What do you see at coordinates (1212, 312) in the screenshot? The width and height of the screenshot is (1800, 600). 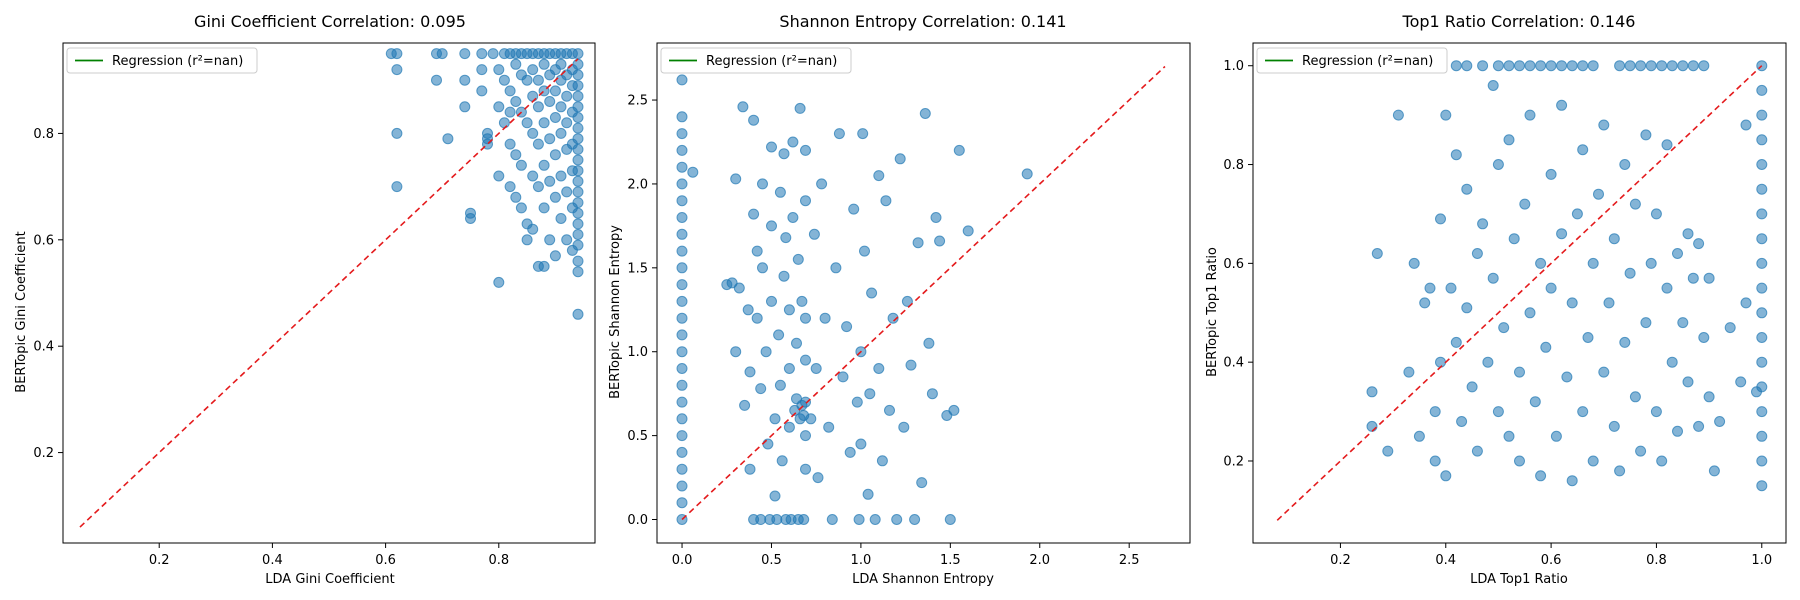 I see `y-axis-label-top1: BERTopic Top1 Ratio` at bounding box center [1212, 312].